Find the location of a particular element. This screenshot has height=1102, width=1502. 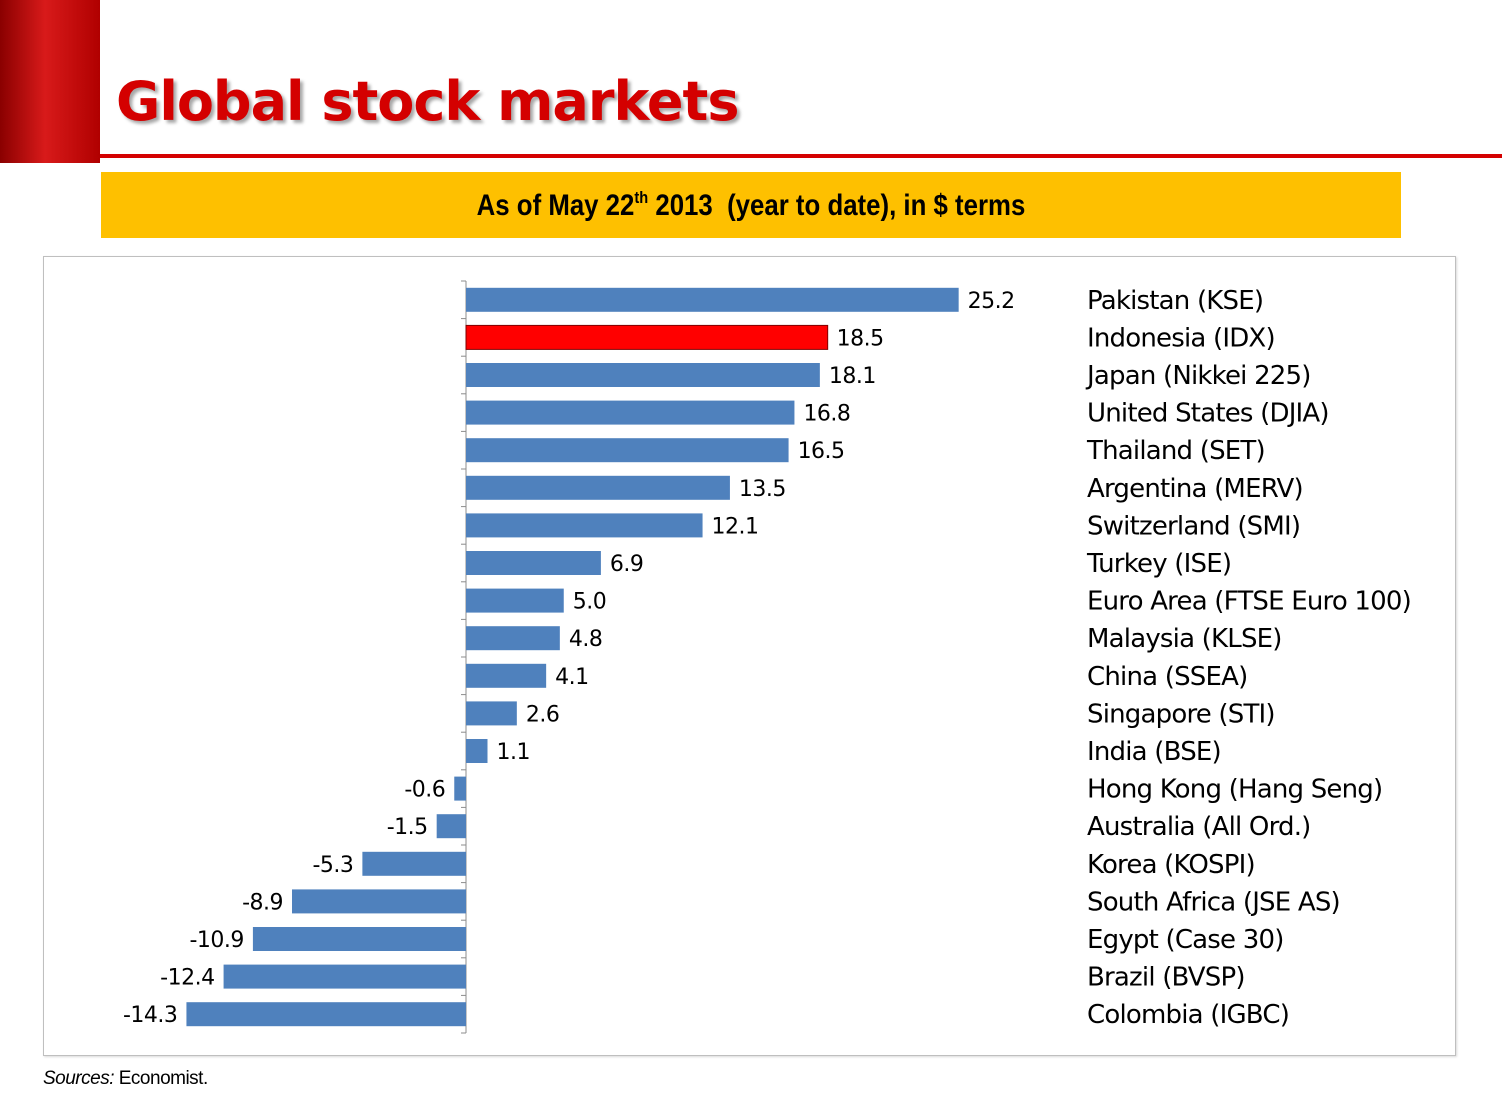

source-label: Sources: is located at coordinates (78, 1078).